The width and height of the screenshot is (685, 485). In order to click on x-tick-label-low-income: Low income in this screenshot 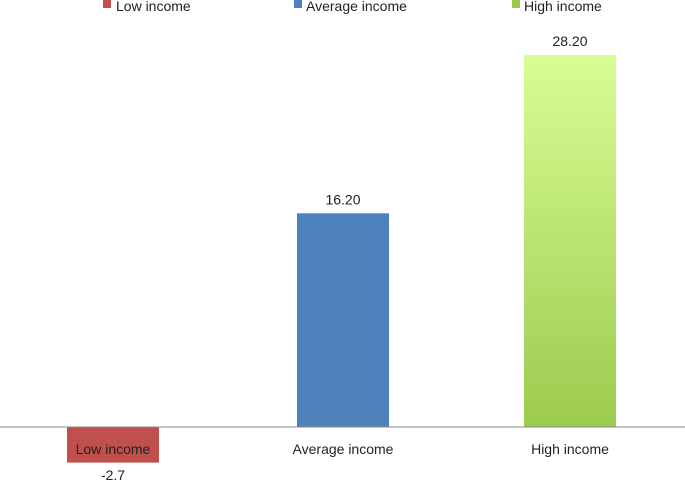, I will do `click(113, 449)`.